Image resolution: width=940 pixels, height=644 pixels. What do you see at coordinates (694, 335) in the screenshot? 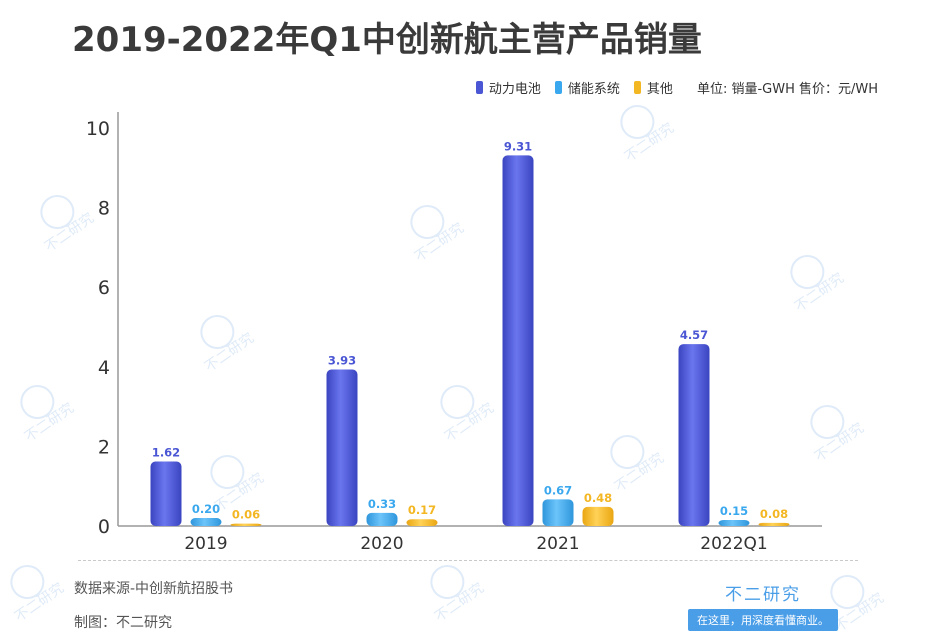
I see `data-label: 4.57` at bounding box center [694, 335].